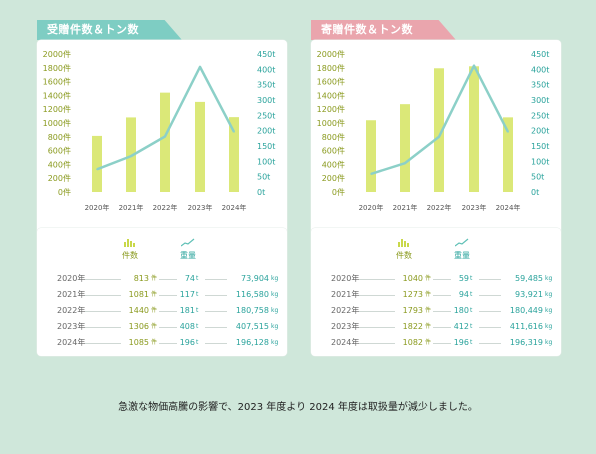 The image size is (596, 454). I want to click on bar-2020年, so click(371, 156).